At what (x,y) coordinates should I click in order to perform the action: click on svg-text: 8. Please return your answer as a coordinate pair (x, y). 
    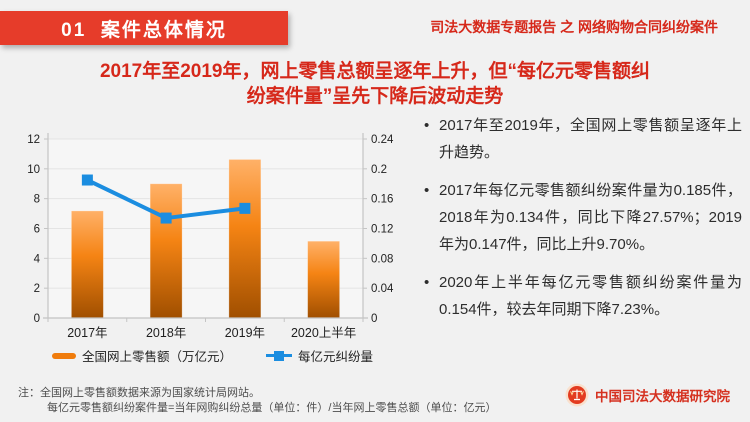
    Looking at the image, I should click on (37, 200).